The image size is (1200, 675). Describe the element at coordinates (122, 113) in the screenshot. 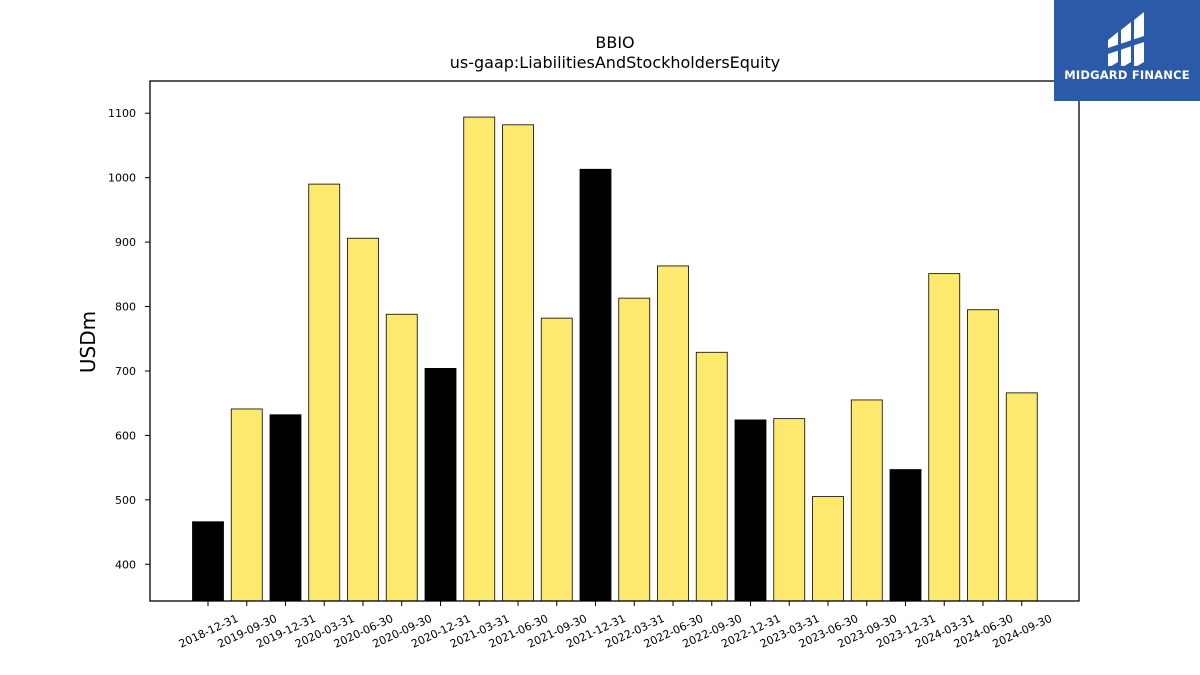

I see `y-tick-label: 1100` at that location.